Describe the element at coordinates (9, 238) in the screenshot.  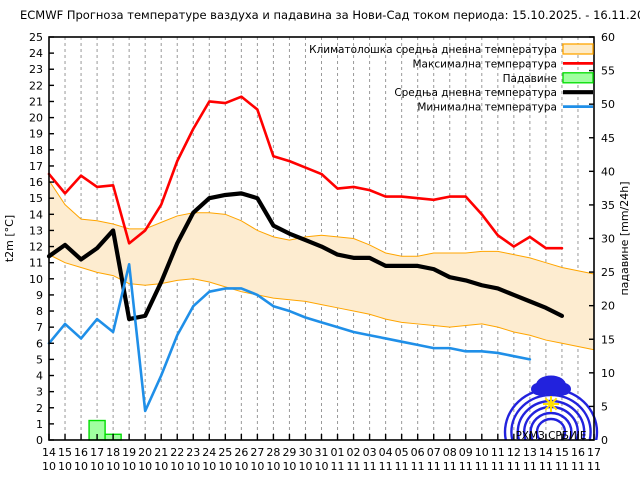
I see `axis-label-left: t2m [°C]` at that location.